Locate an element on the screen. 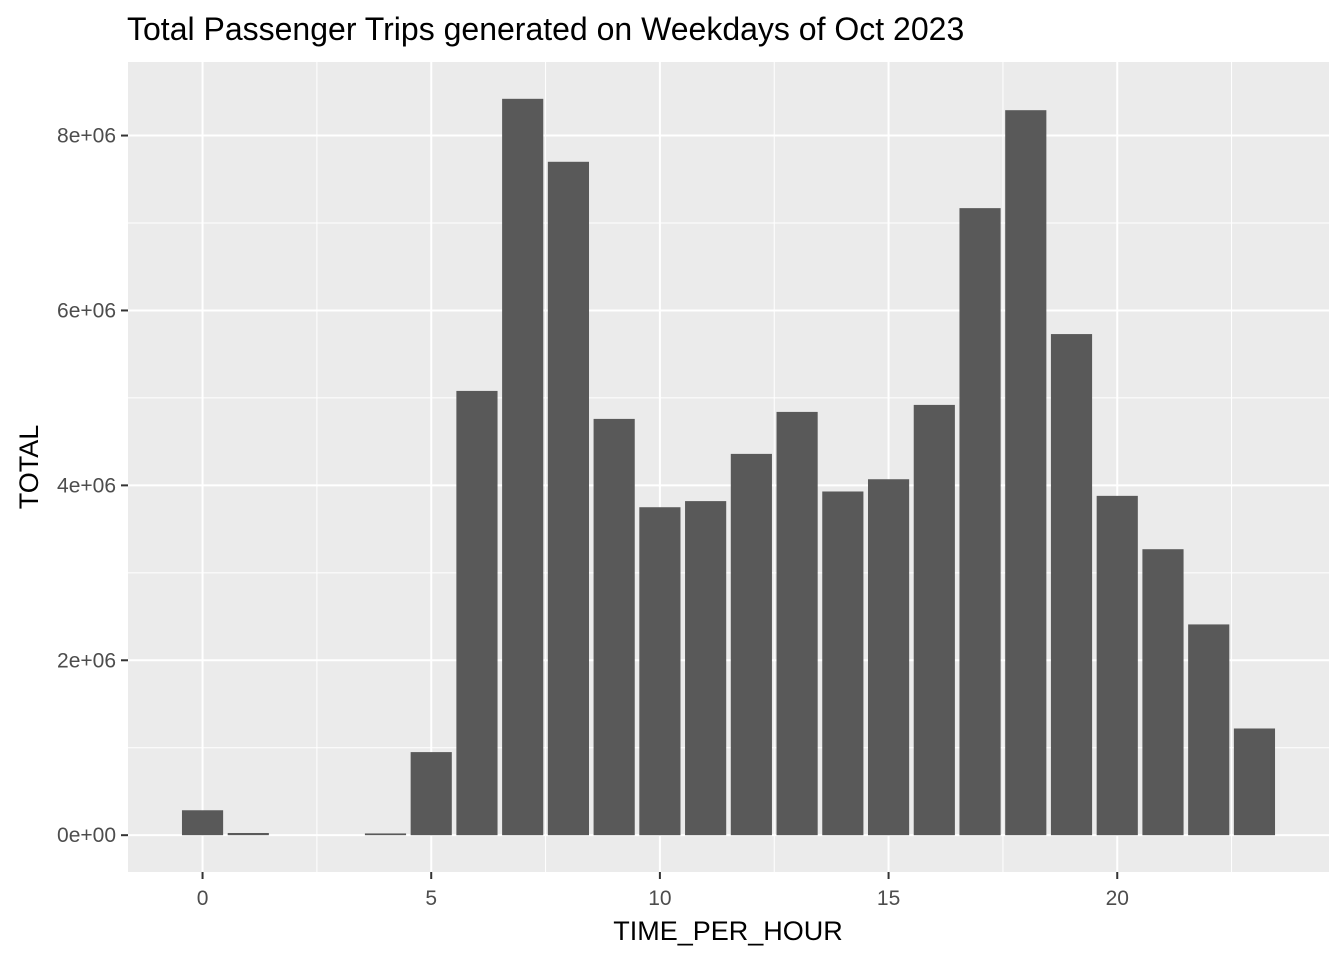 Image resolution: width=1344 pixels, height=960 pixels. x-tick-label: 10 is located at coordinates (659, 898).